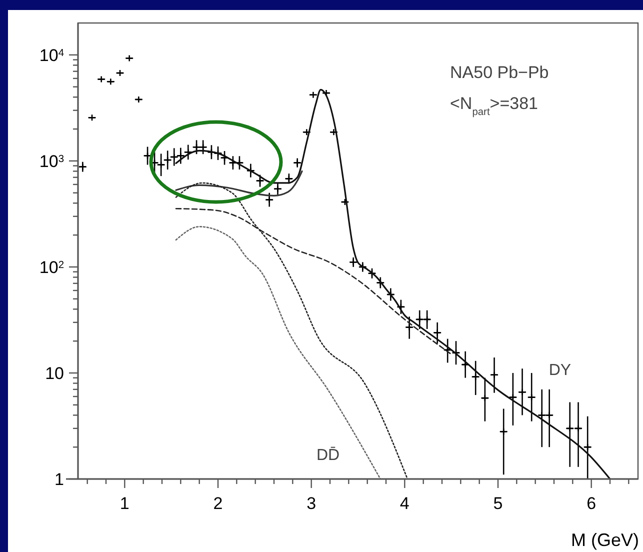  What do you see at coordinates (51, 267) in the screenshot?
I see `y-tick-label: 10$^{2}$` at bounding box center [51, 267].